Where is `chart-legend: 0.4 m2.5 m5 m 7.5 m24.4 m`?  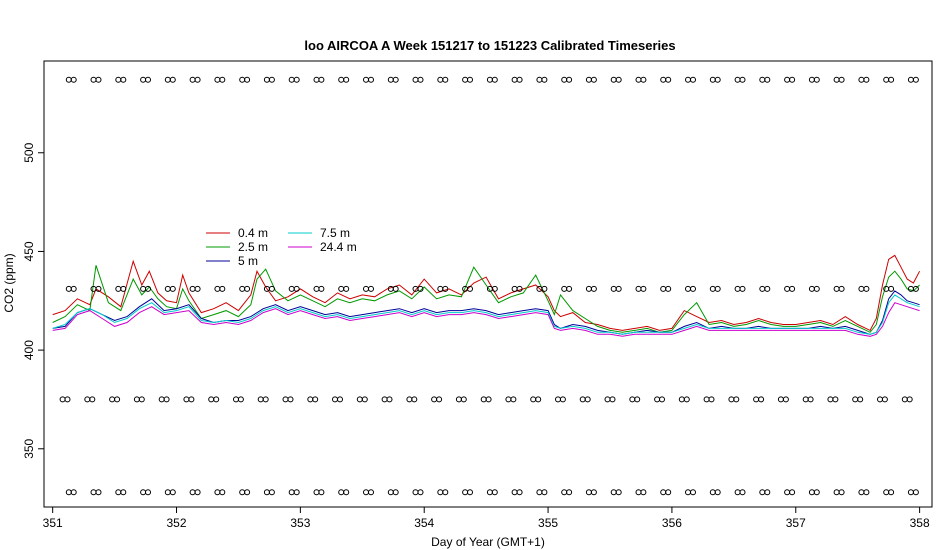 chart-legend: 0.4 m2.5 m5 m 7.5 m24.4 m is located at coordinates (281, 247).